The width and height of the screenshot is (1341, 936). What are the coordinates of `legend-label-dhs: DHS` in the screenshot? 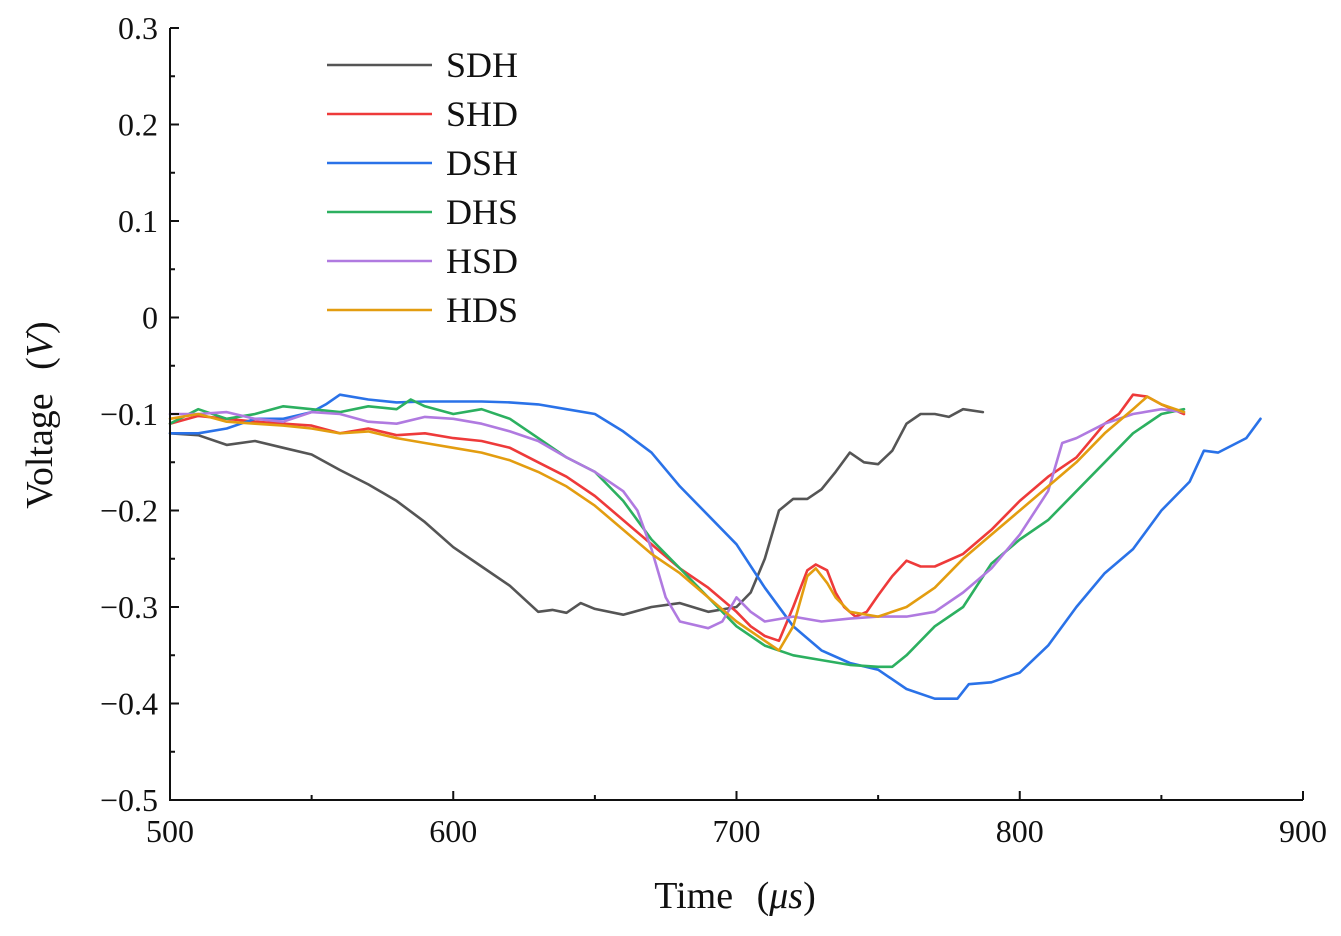 It's located at (482, 212).